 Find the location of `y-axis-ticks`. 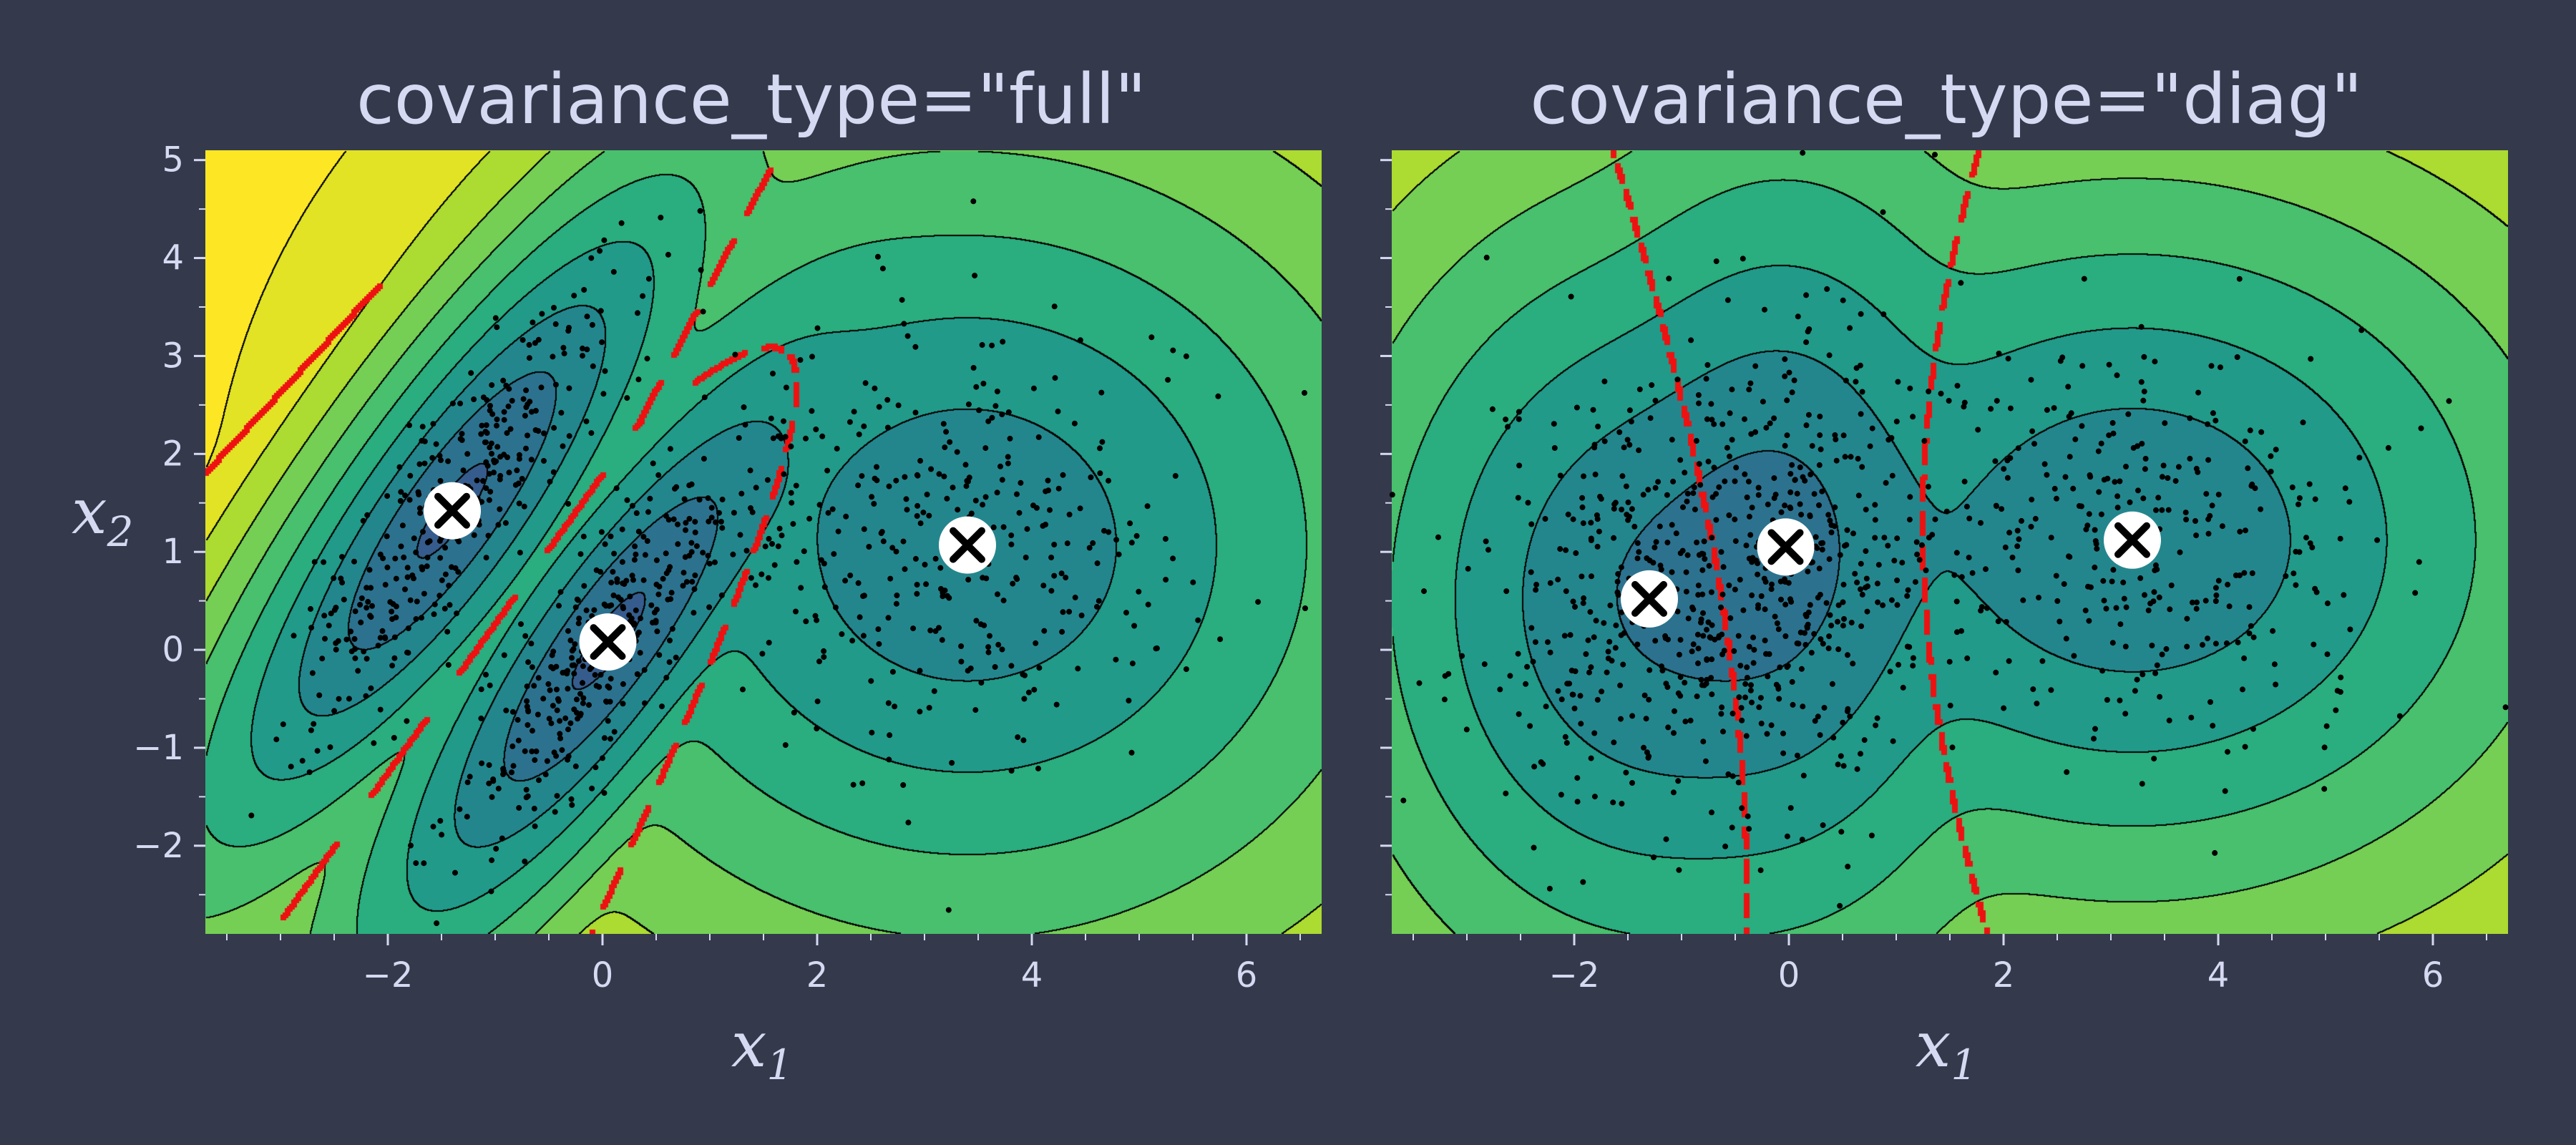

y-axis-ticks is located at coordinates (1386, 527).